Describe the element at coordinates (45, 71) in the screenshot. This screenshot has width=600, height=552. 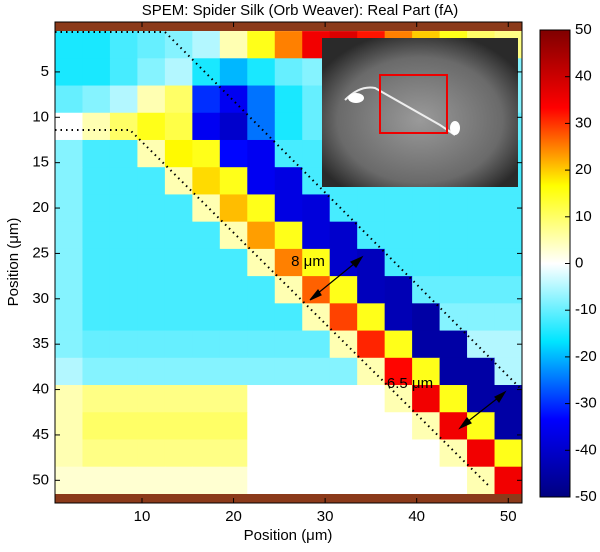
I see `y-tick-label: 5` at that location.